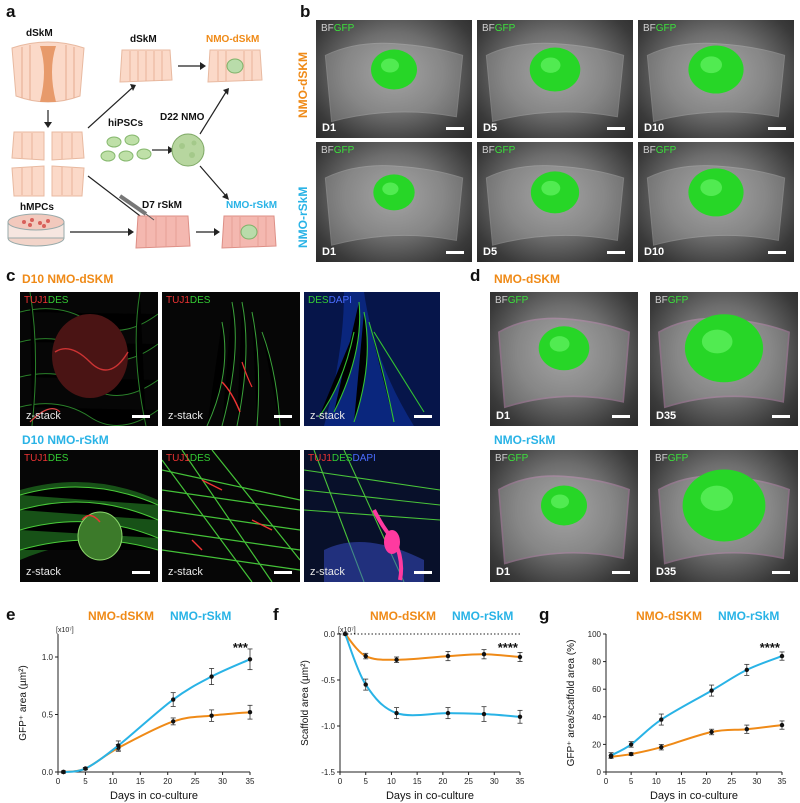 The image size is (800, 803). Describe the element at coordinates (235, 66) in the screenshot. I see `nmo-dskm-icon` at that location.